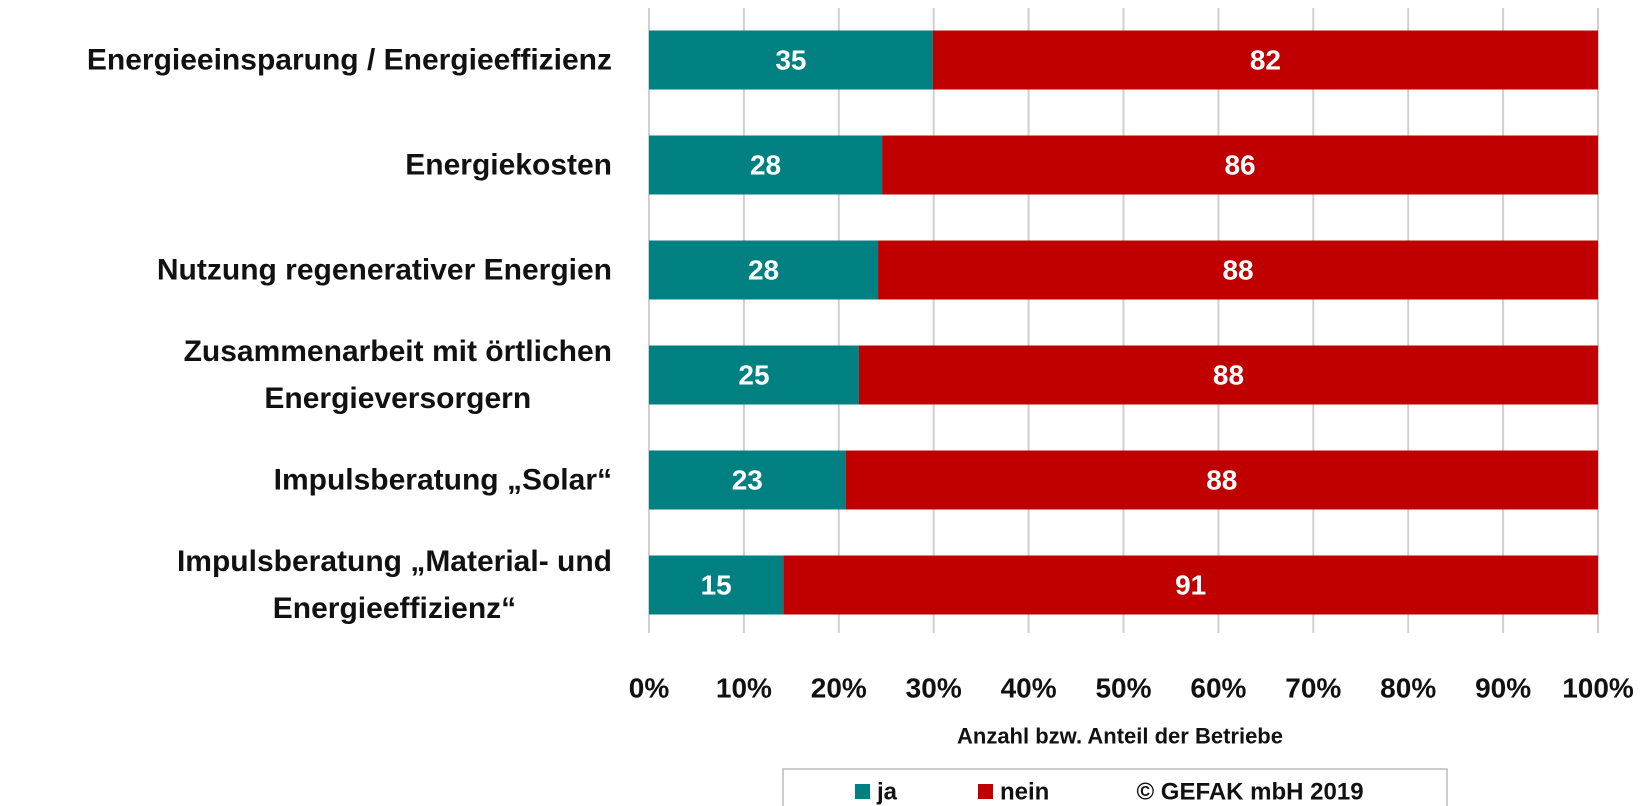  Describe the element at coordinates (839, 688) in the screenshot. I see `x-tick-label: 20%` at that location.